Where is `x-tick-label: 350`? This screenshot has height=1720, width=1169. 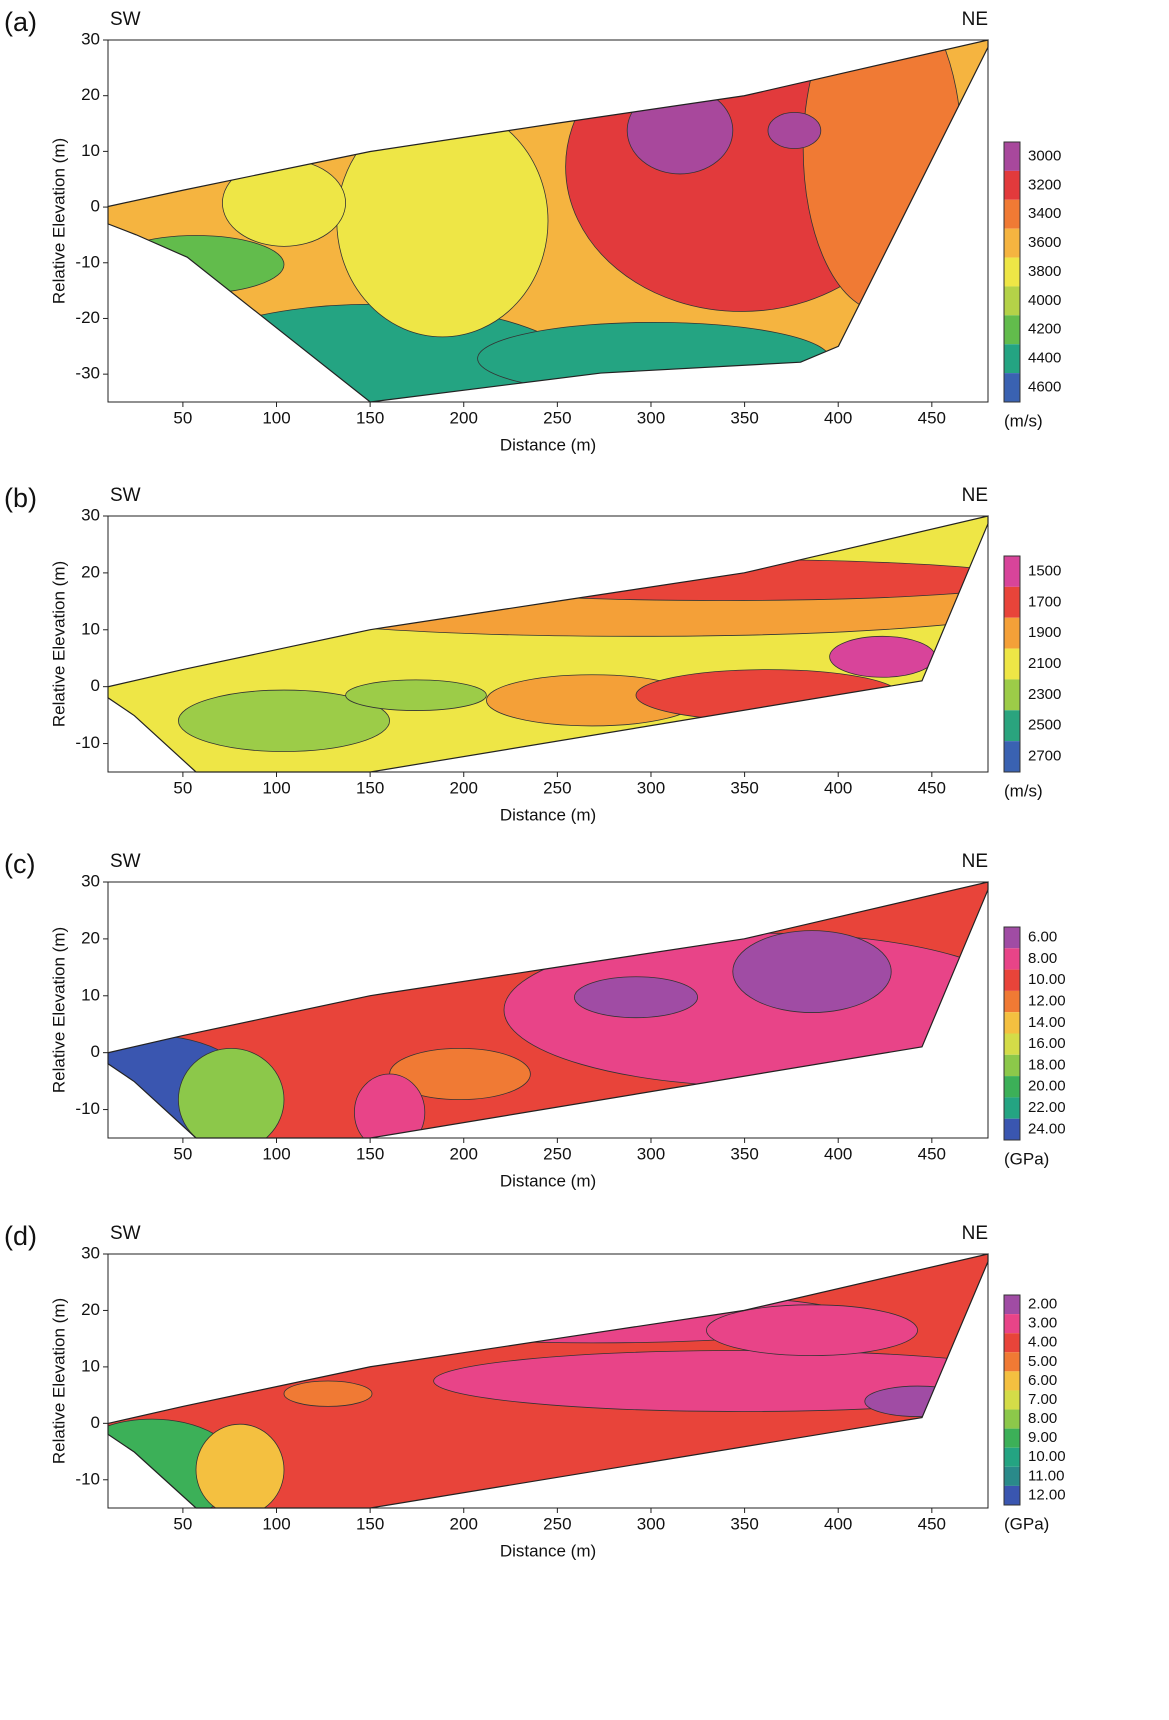 x-tick-label: 350 is located at coordinates (744, 417).